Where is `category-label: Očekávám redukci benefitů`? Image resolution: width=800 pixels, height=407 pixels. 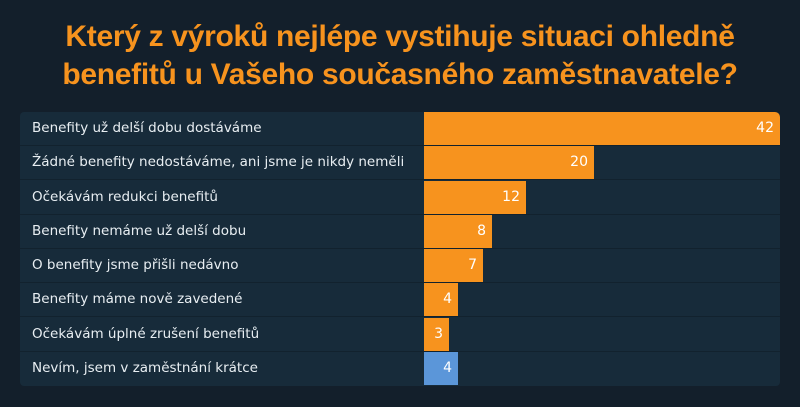 category-label: Očekávám redukci benefitů is located at coordinates (125, 196).